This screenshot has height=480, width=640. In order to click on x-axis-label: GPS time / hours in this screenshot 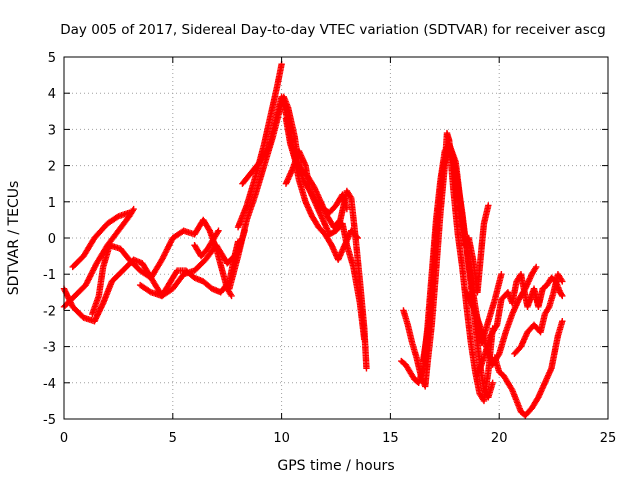, I will do `click(335, 466)`.